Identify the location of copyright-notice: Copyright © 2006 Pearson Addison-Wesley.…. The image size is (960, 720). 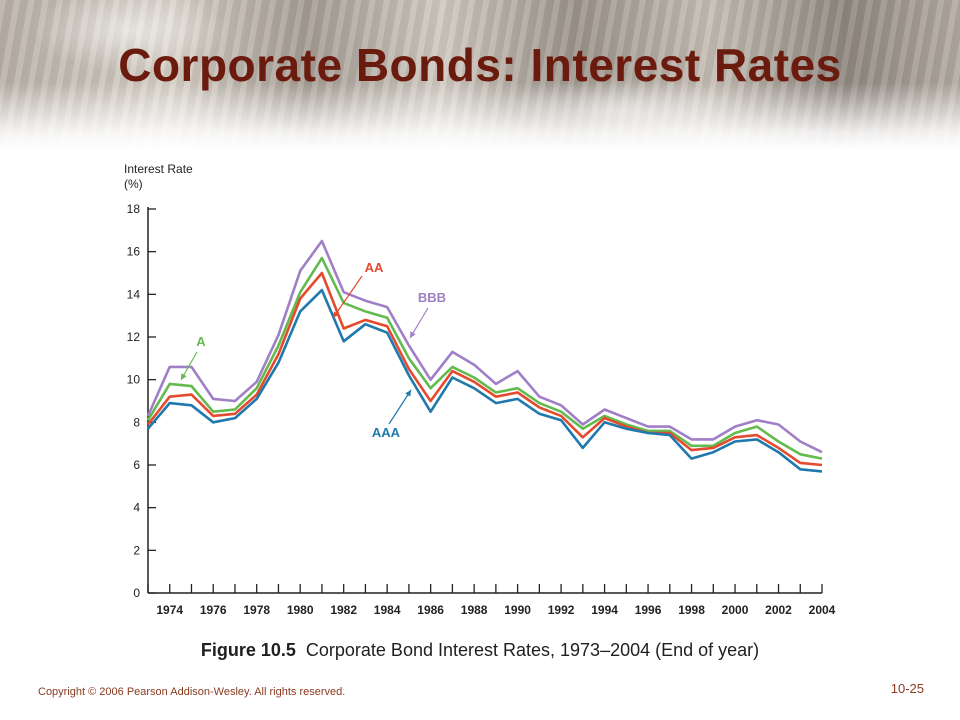
(192, 692).